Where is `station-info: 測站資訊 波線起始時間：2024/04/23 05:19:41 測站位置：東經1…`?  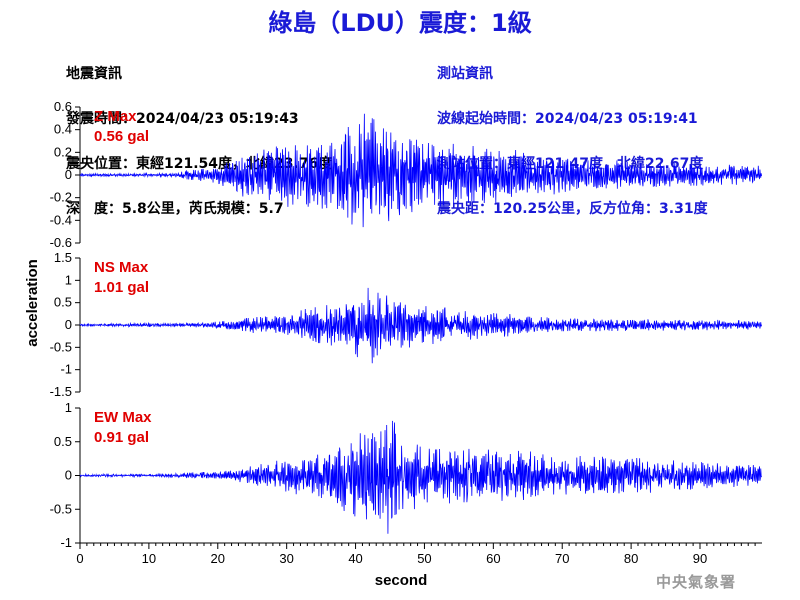
station-info: 測站資訊 波線起始時間：2024/04/23 05:19:41 測站位置：東經1… is located at coordinates (572, 134).